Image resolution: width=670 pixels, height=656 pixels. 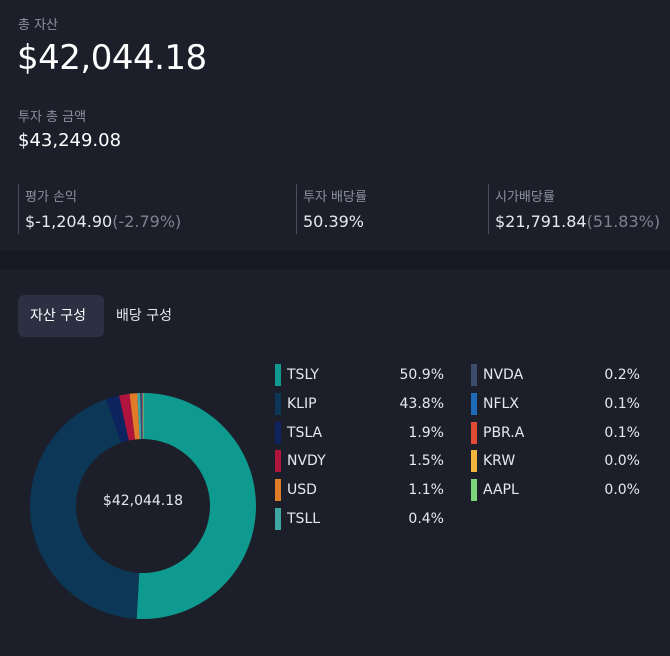 I want to click on legend-item-tsll: TSLL 0.4%, so click(x=359, y=519).